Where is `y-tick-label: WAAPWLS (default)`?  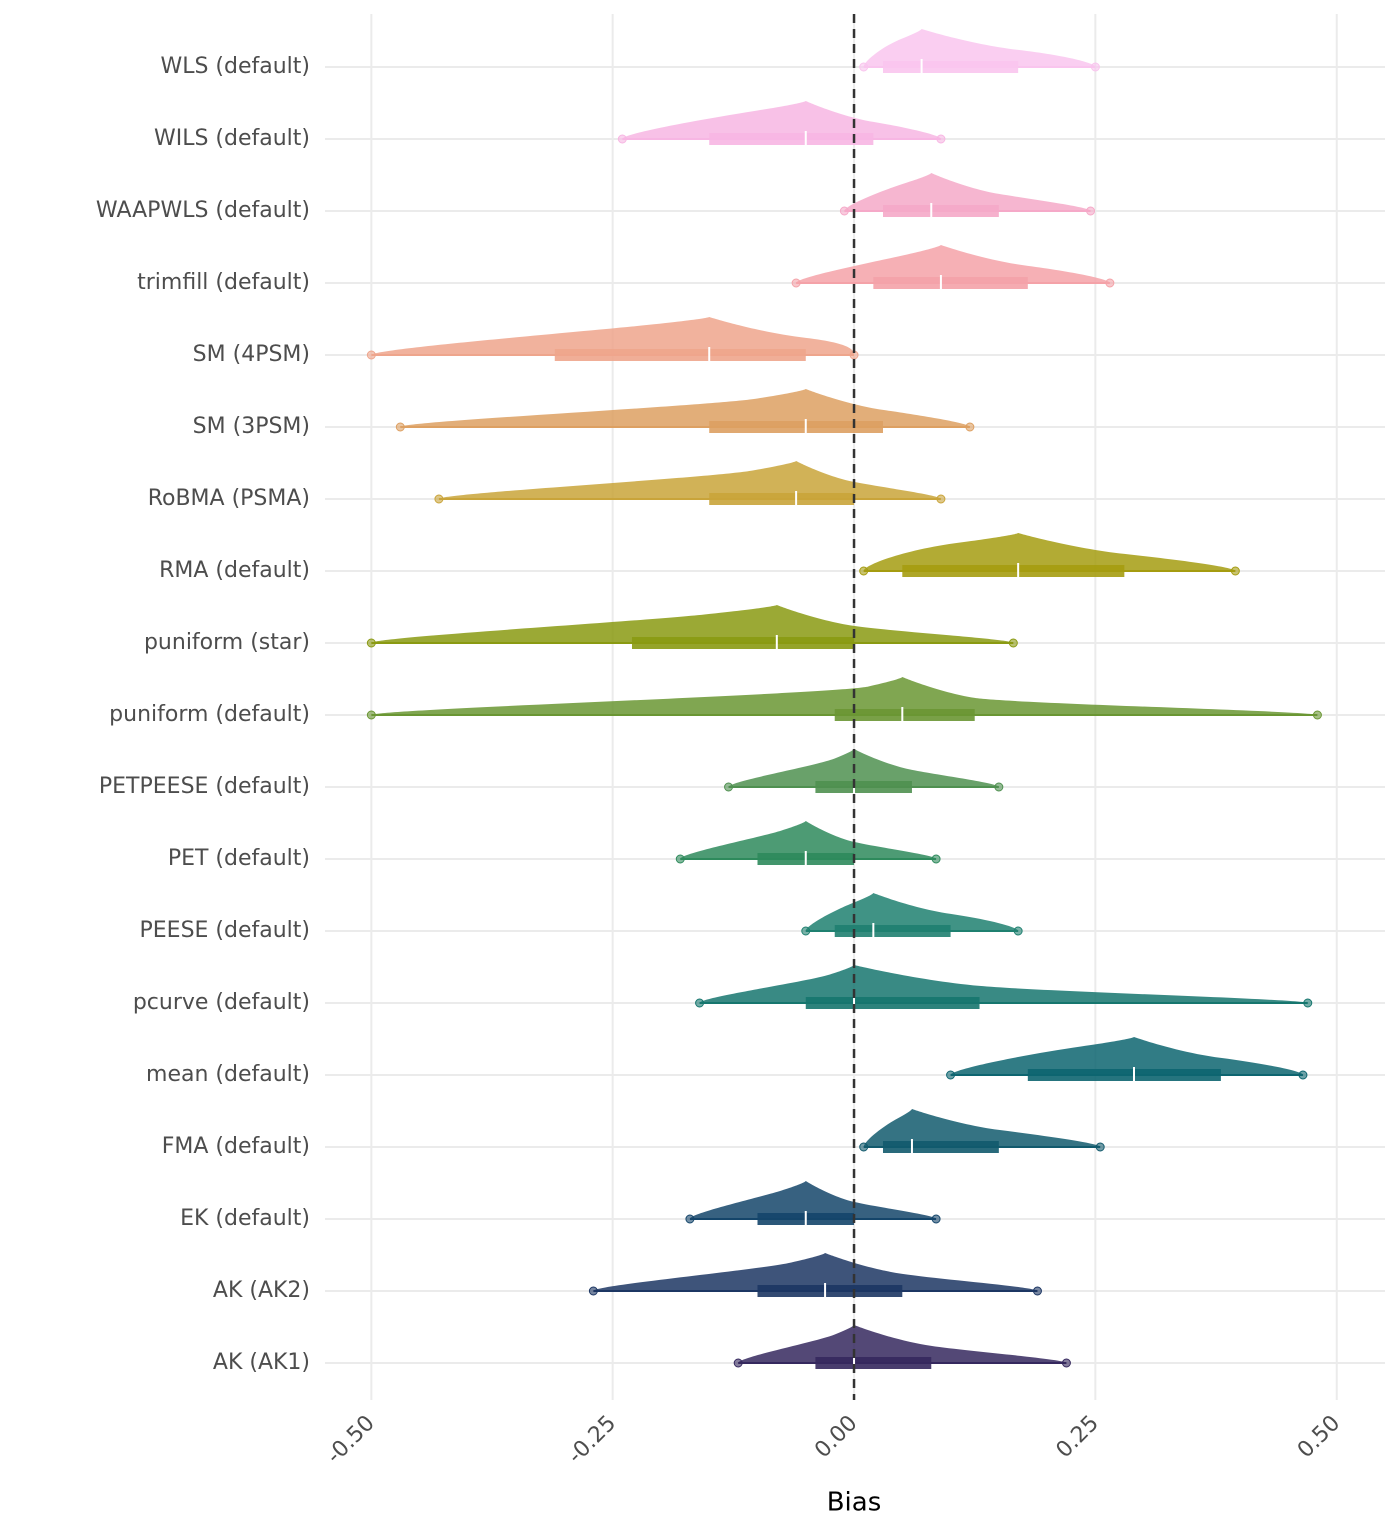 y-tick-label: WAAPWLS (default) is located at coordinates (203, 210).